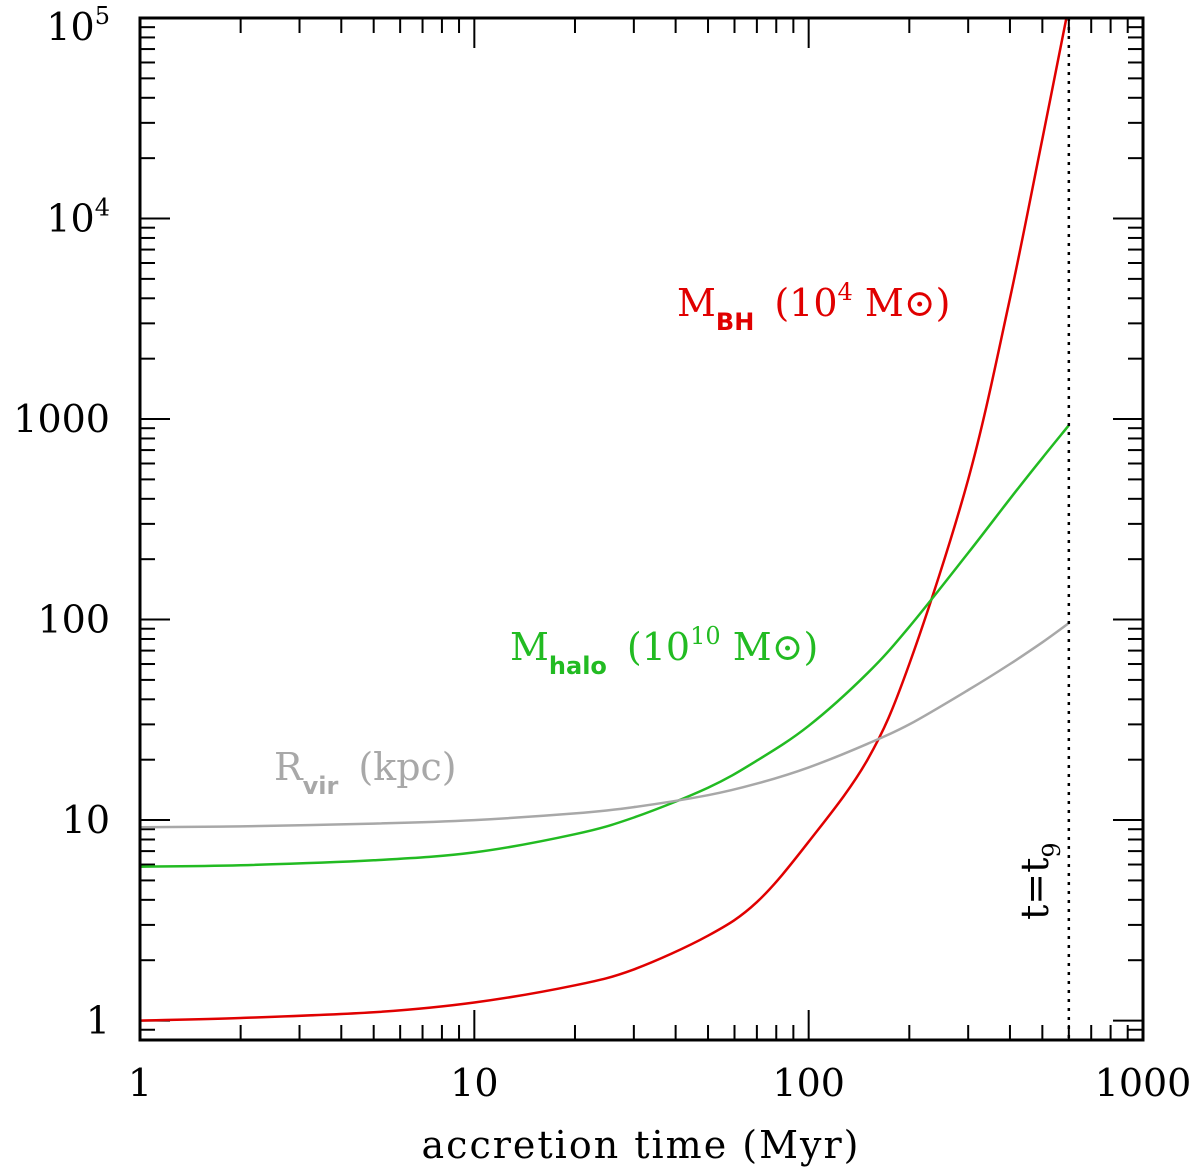 The image size is (1200, 1172). What do you see at coordinates (61, 419) in the screenshot?
I see `y-tick-label: 1000` at bounding box center [61, 419].